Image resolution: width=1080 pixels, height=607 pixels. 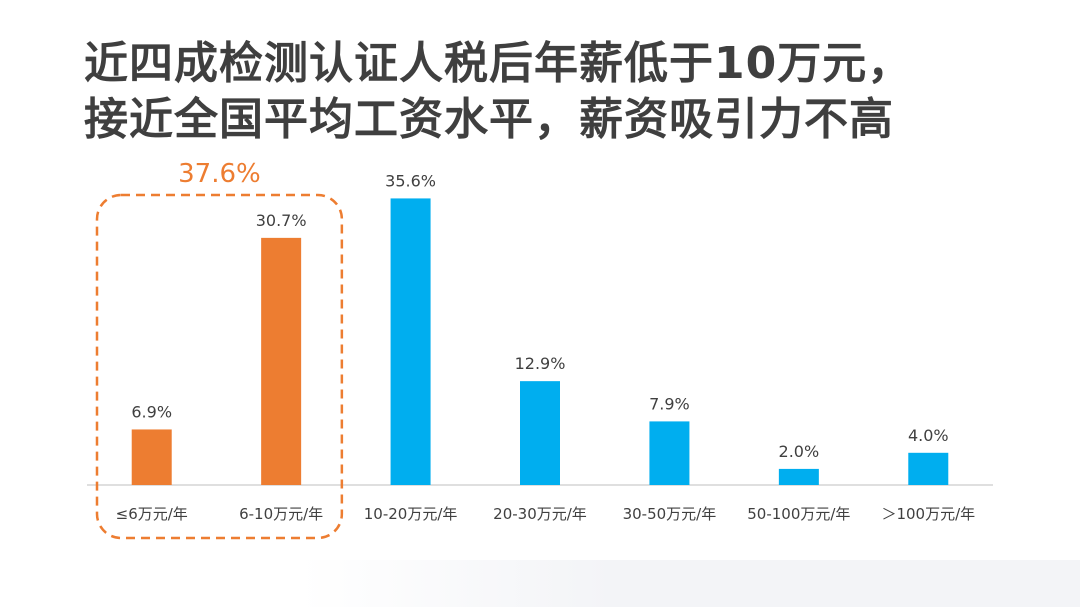 What do you see at coordinates (219, 366) in the screenshot?
I see `highlight-group-box` at bounding box center [219, 366].